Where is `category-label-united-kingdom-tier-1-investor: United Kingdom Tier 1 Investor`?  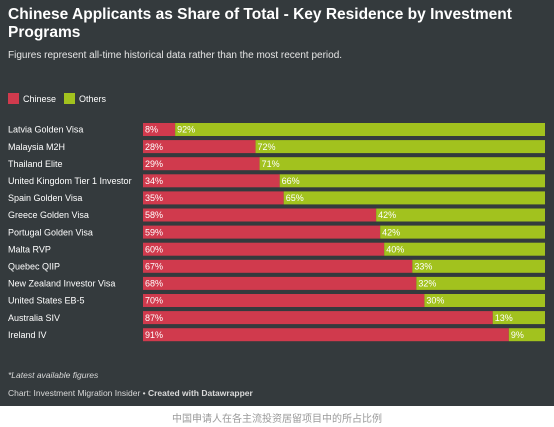
category-label-united-kingdom-tier-1-investor: United Kingdom Tier 1 Investor is located at coordinates (70, 181).